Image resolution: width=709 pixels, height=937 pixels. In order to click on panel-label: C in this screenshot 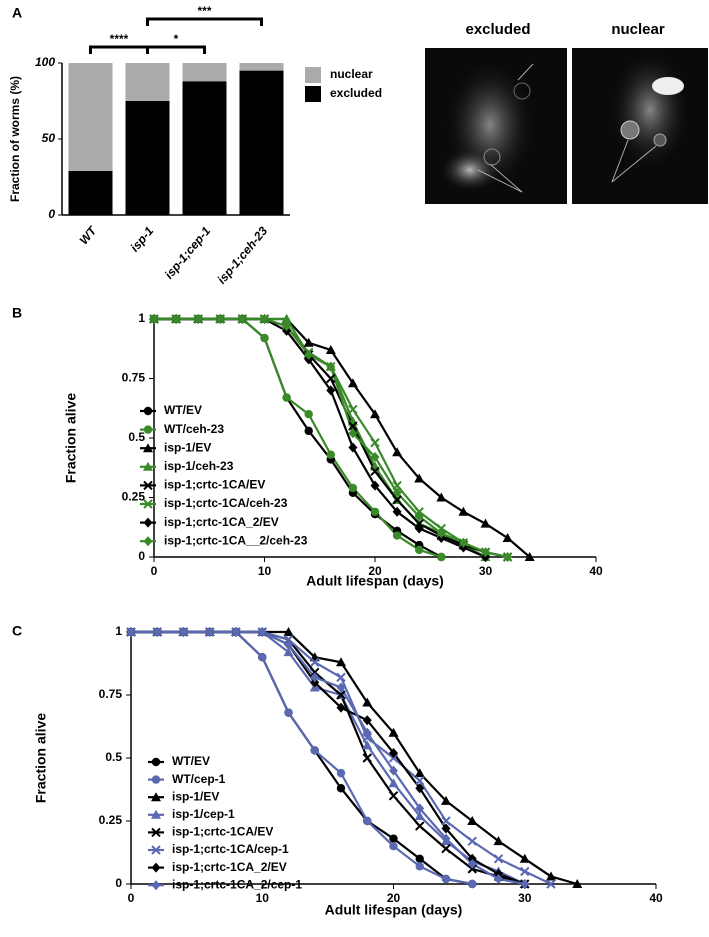, I will do `click(17, 631)`.